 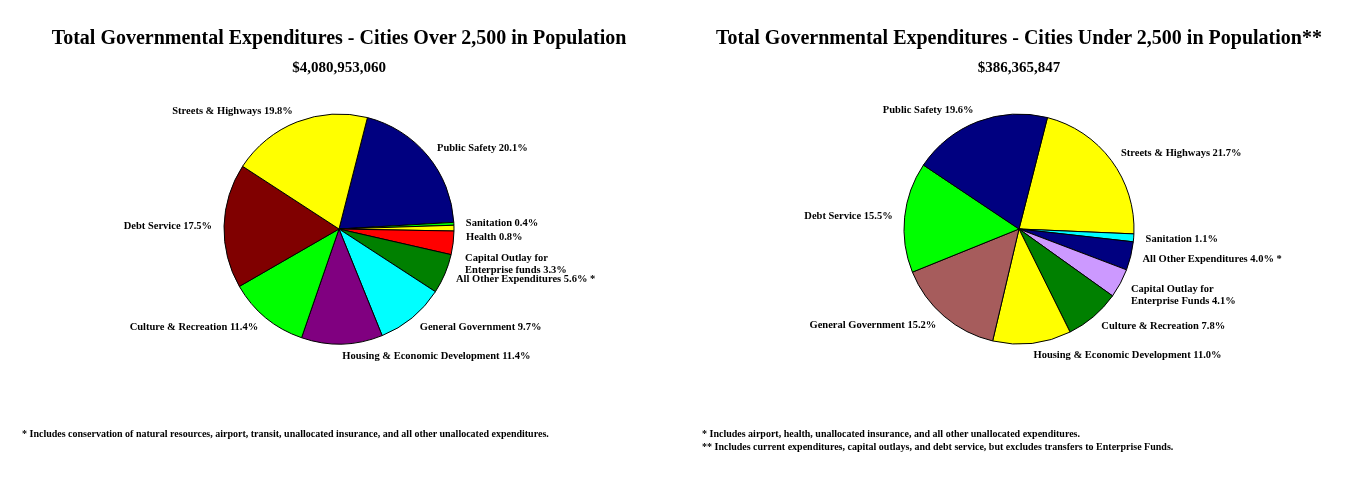 What do you see at coordinates (928, 110) in the screenshot?
I see `slice-label: Public Safety 19.6%` at bounding box center [928, 110].